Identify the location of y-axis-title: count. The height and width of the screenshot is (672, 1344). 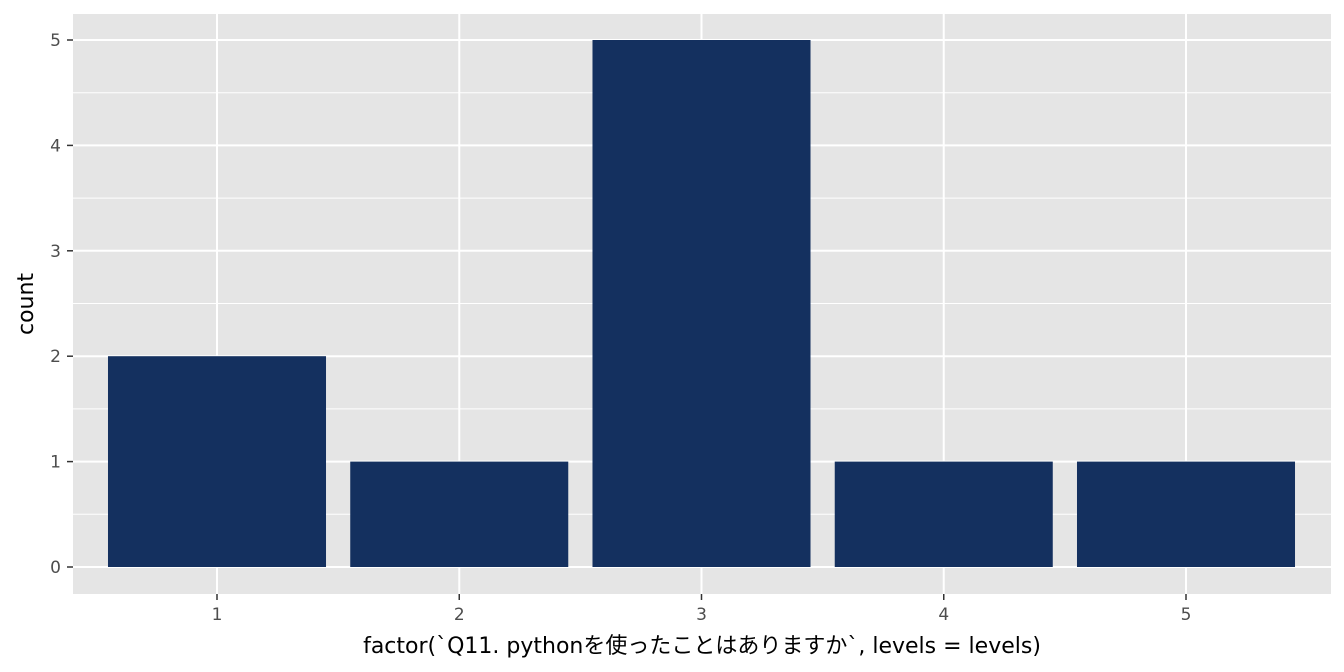
(26, 304).